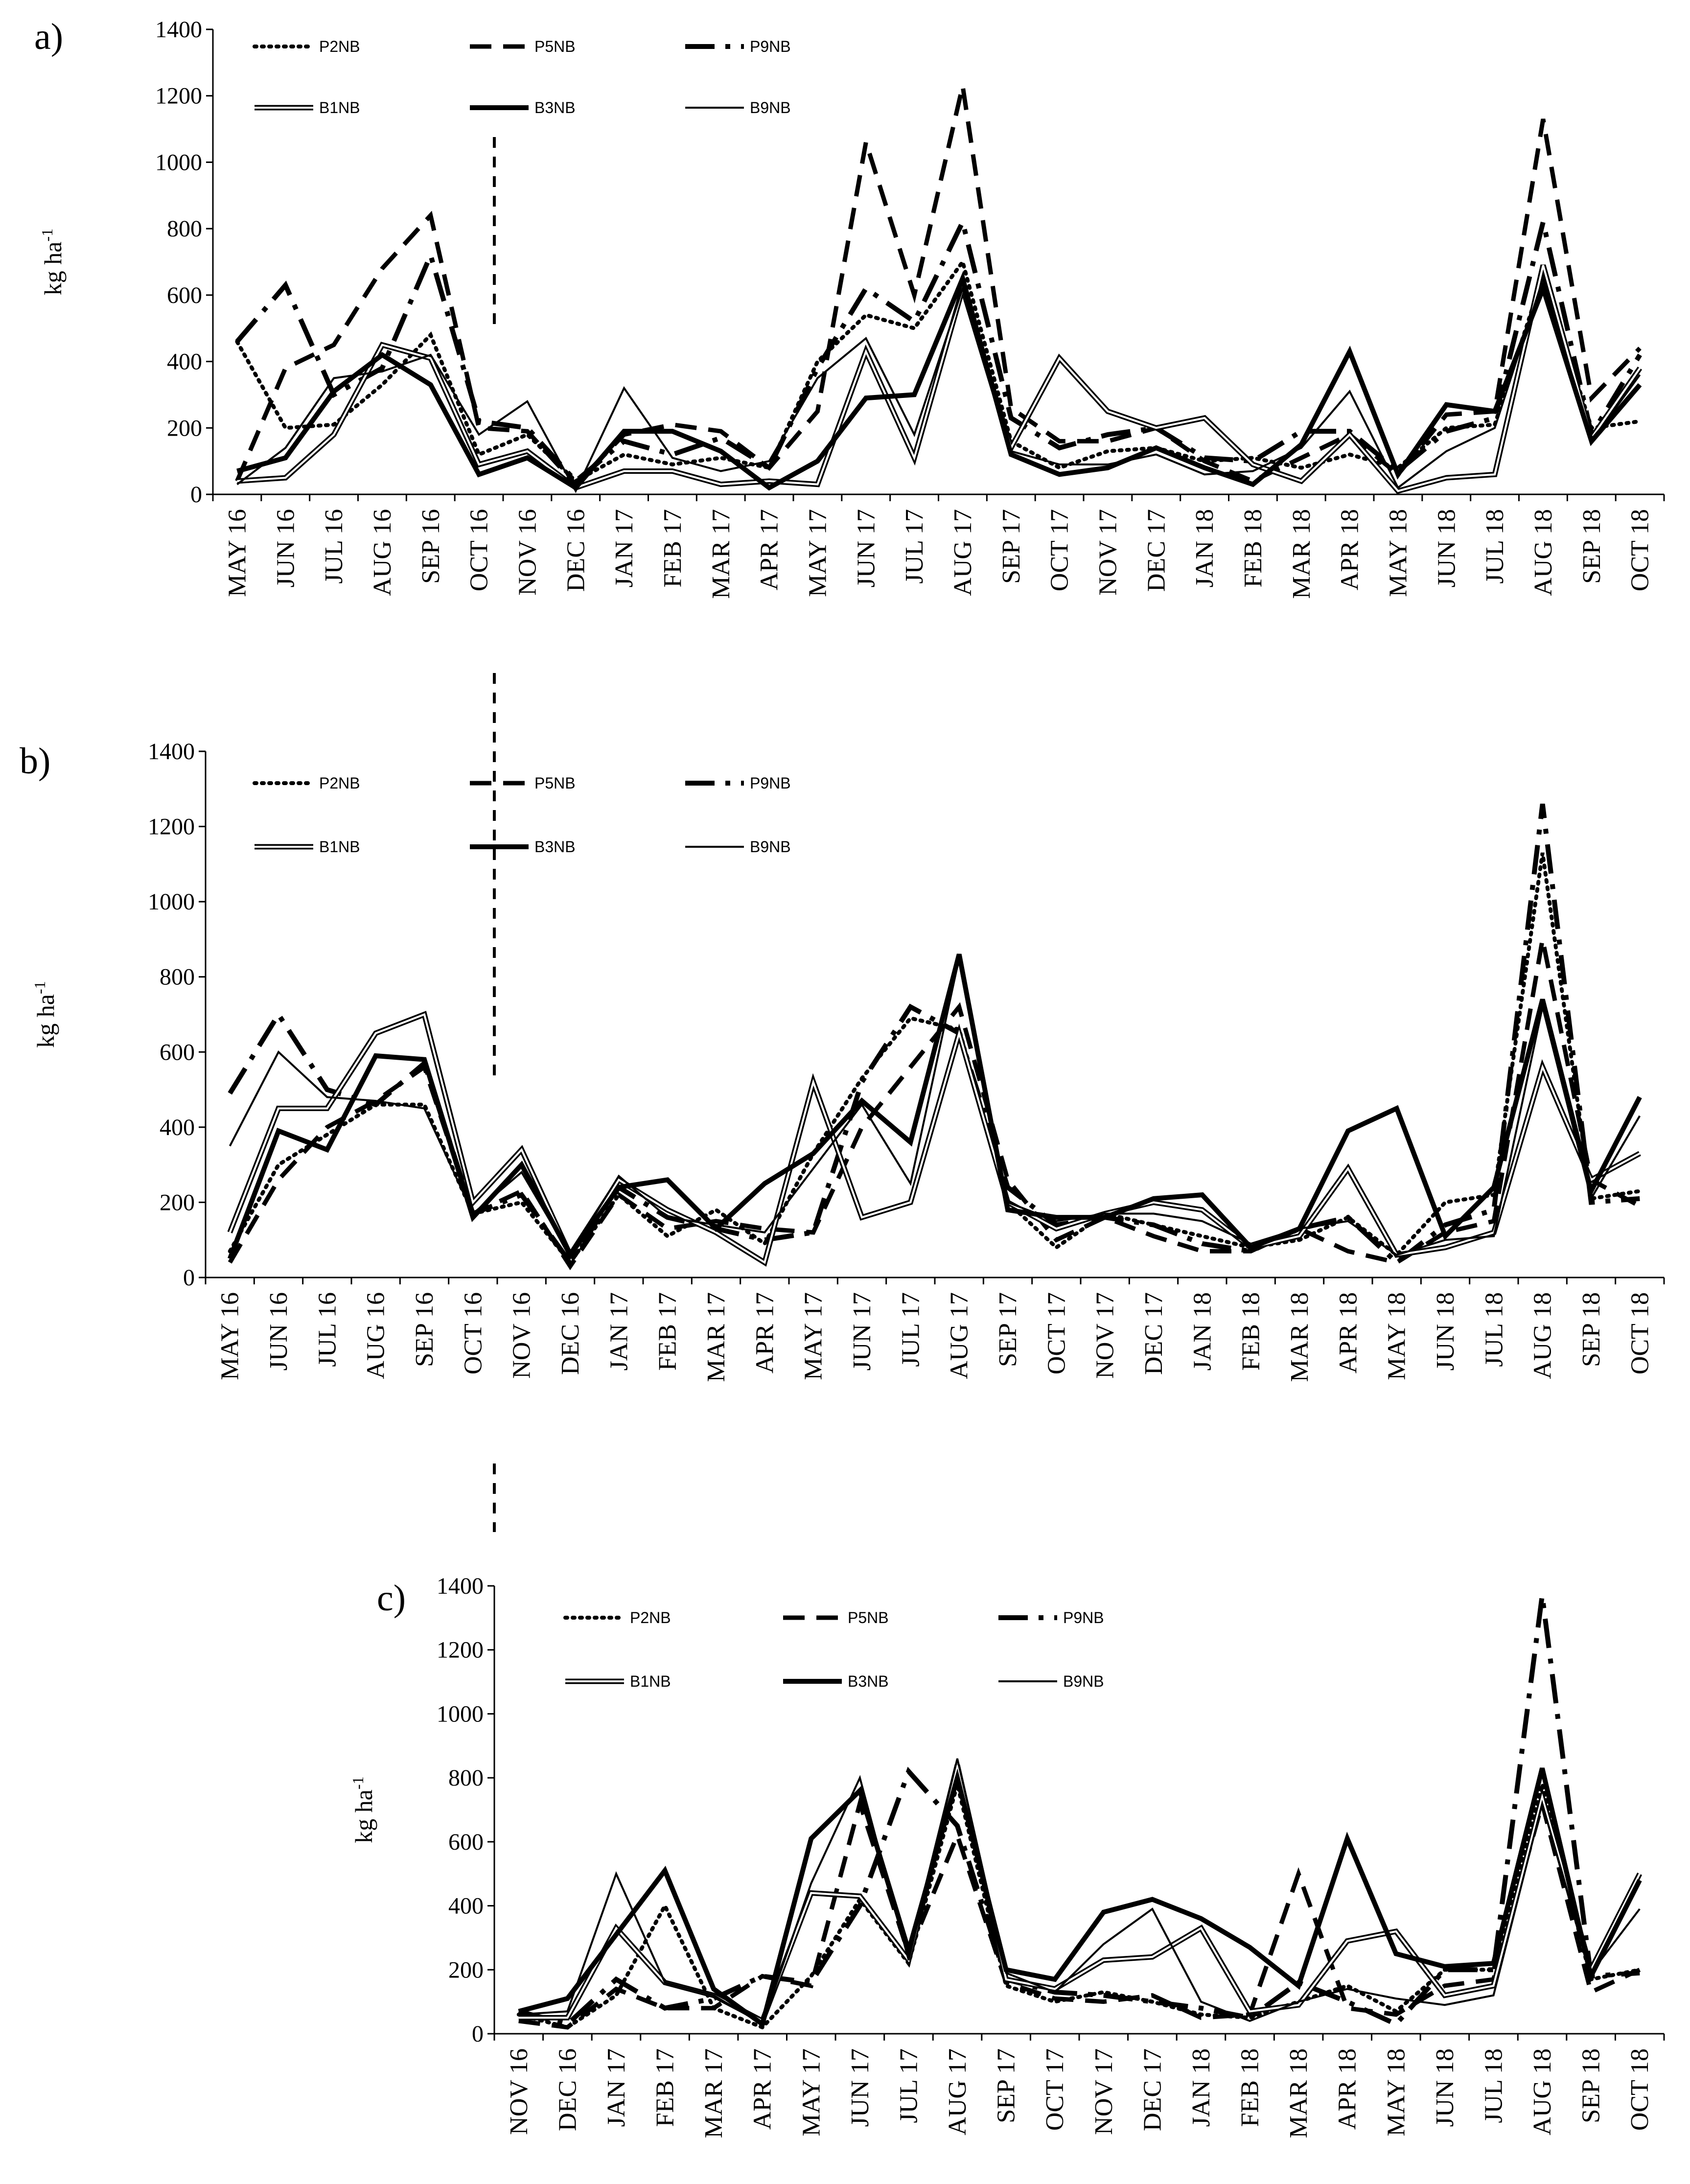 This screenshot has width=1690, height=2184. I want to click on x-tick-label: SEP 17, so click(1007, 2085).